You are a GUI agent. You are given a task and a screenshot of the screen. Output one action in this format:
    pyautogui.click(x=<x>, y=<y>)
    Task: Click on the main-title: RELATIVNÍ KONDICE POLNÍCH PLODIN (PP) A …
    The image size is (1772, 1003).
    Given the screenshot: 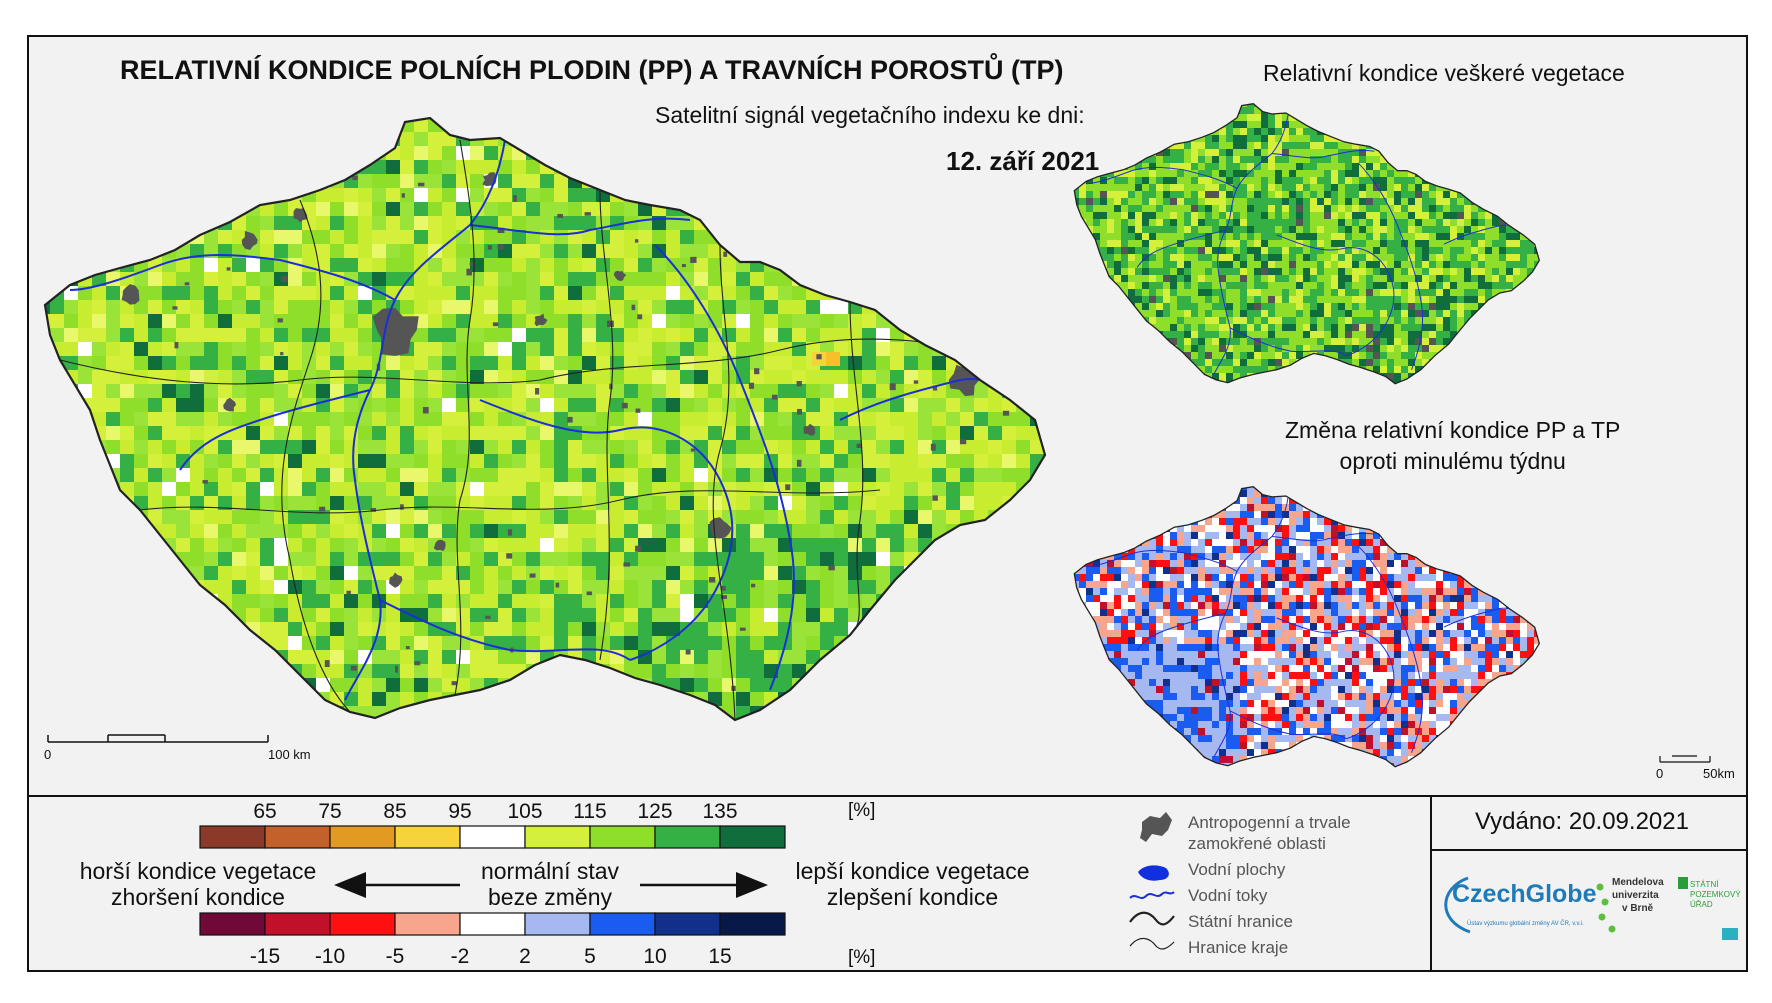 What is the action you would take?
    pyautogui.click(x=592, y=70)
    